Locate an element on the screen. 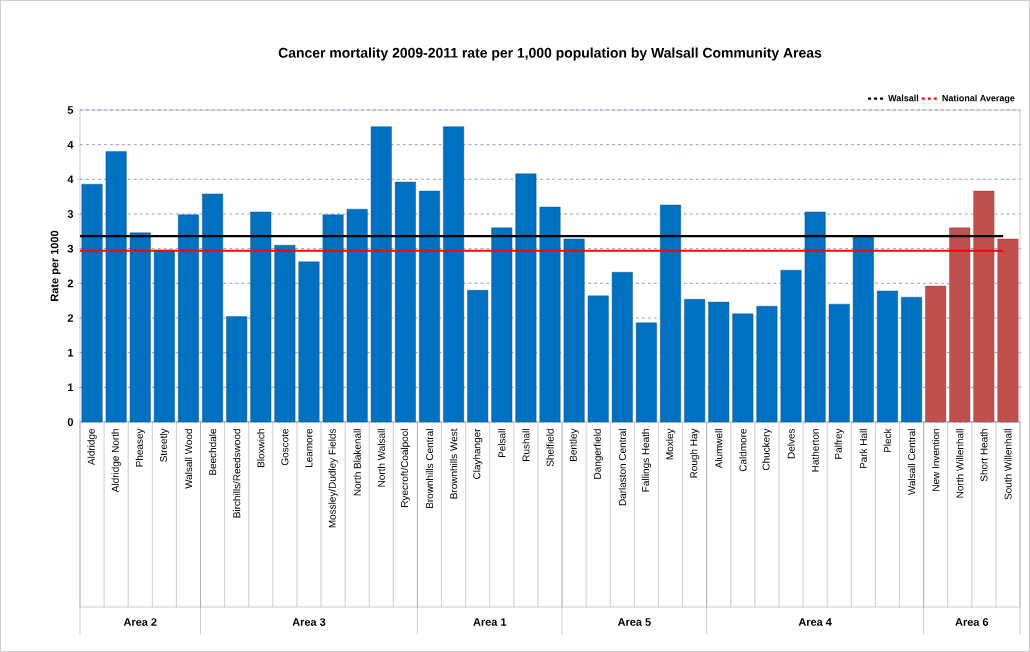 This screenshot has height=652, width=1030. x-tick-label: Shelfield is located at coordinates (550, 448).